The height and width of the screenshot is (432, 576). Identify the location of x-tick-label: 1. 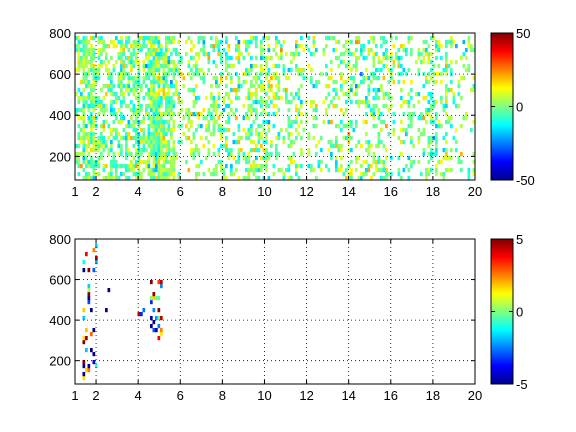
(74, 395).